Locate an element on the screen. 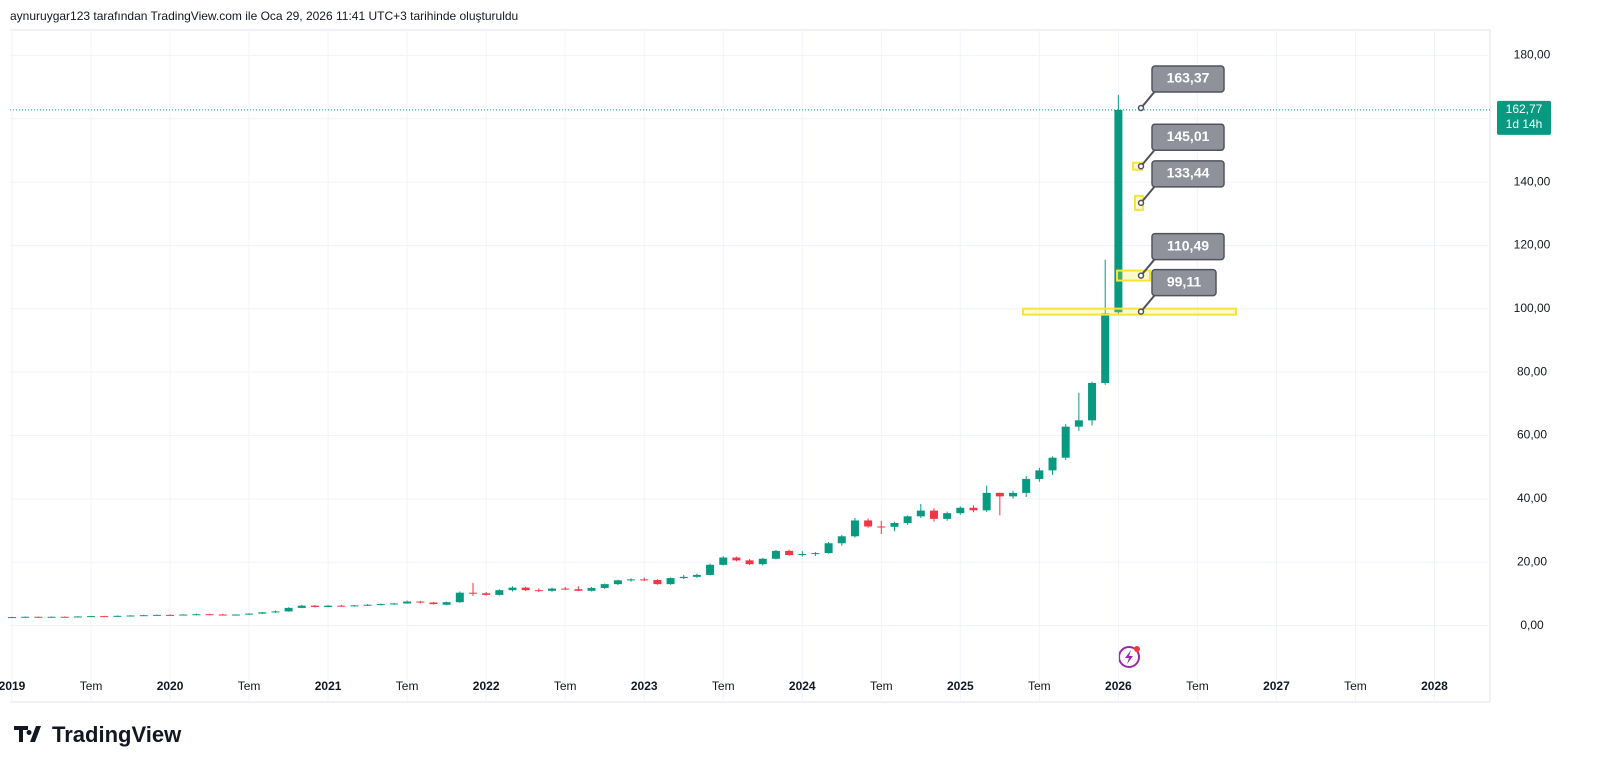 This screenshot has height=784, width=1600. last-price-label: 162,77 is located at coordinates (1524, 109).